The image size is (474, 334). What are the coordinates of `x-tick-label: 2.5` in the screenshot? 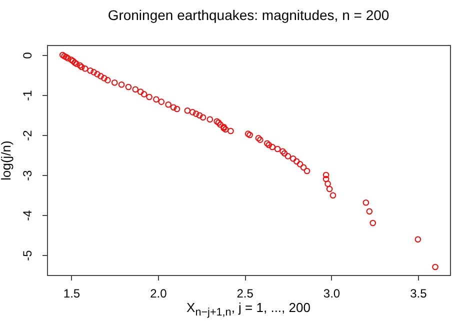 It's located at (245, 293).